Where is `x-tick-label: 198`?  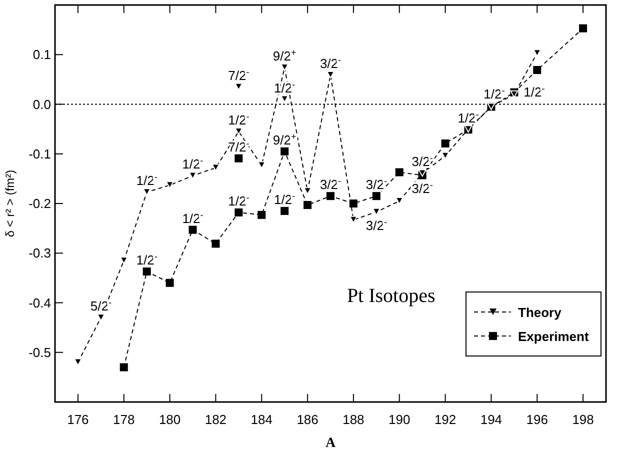 x-tick-label: 198 is located at coordinates (583, 419).